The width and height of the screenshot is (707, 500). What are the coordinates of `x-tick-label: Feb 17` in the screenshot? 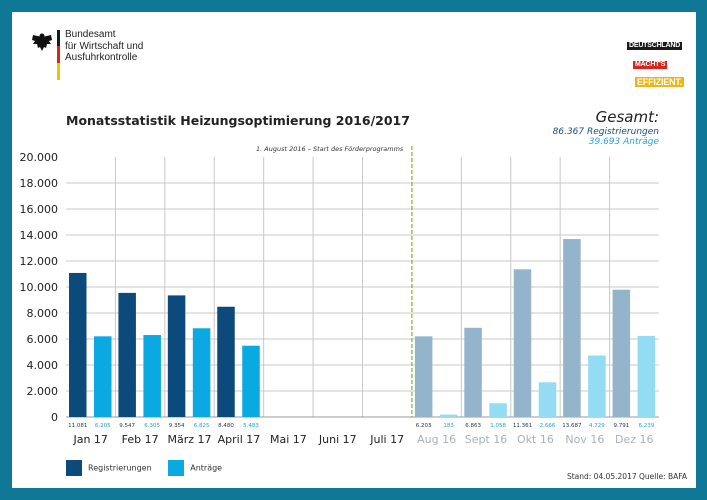 It's located at (140, 439).